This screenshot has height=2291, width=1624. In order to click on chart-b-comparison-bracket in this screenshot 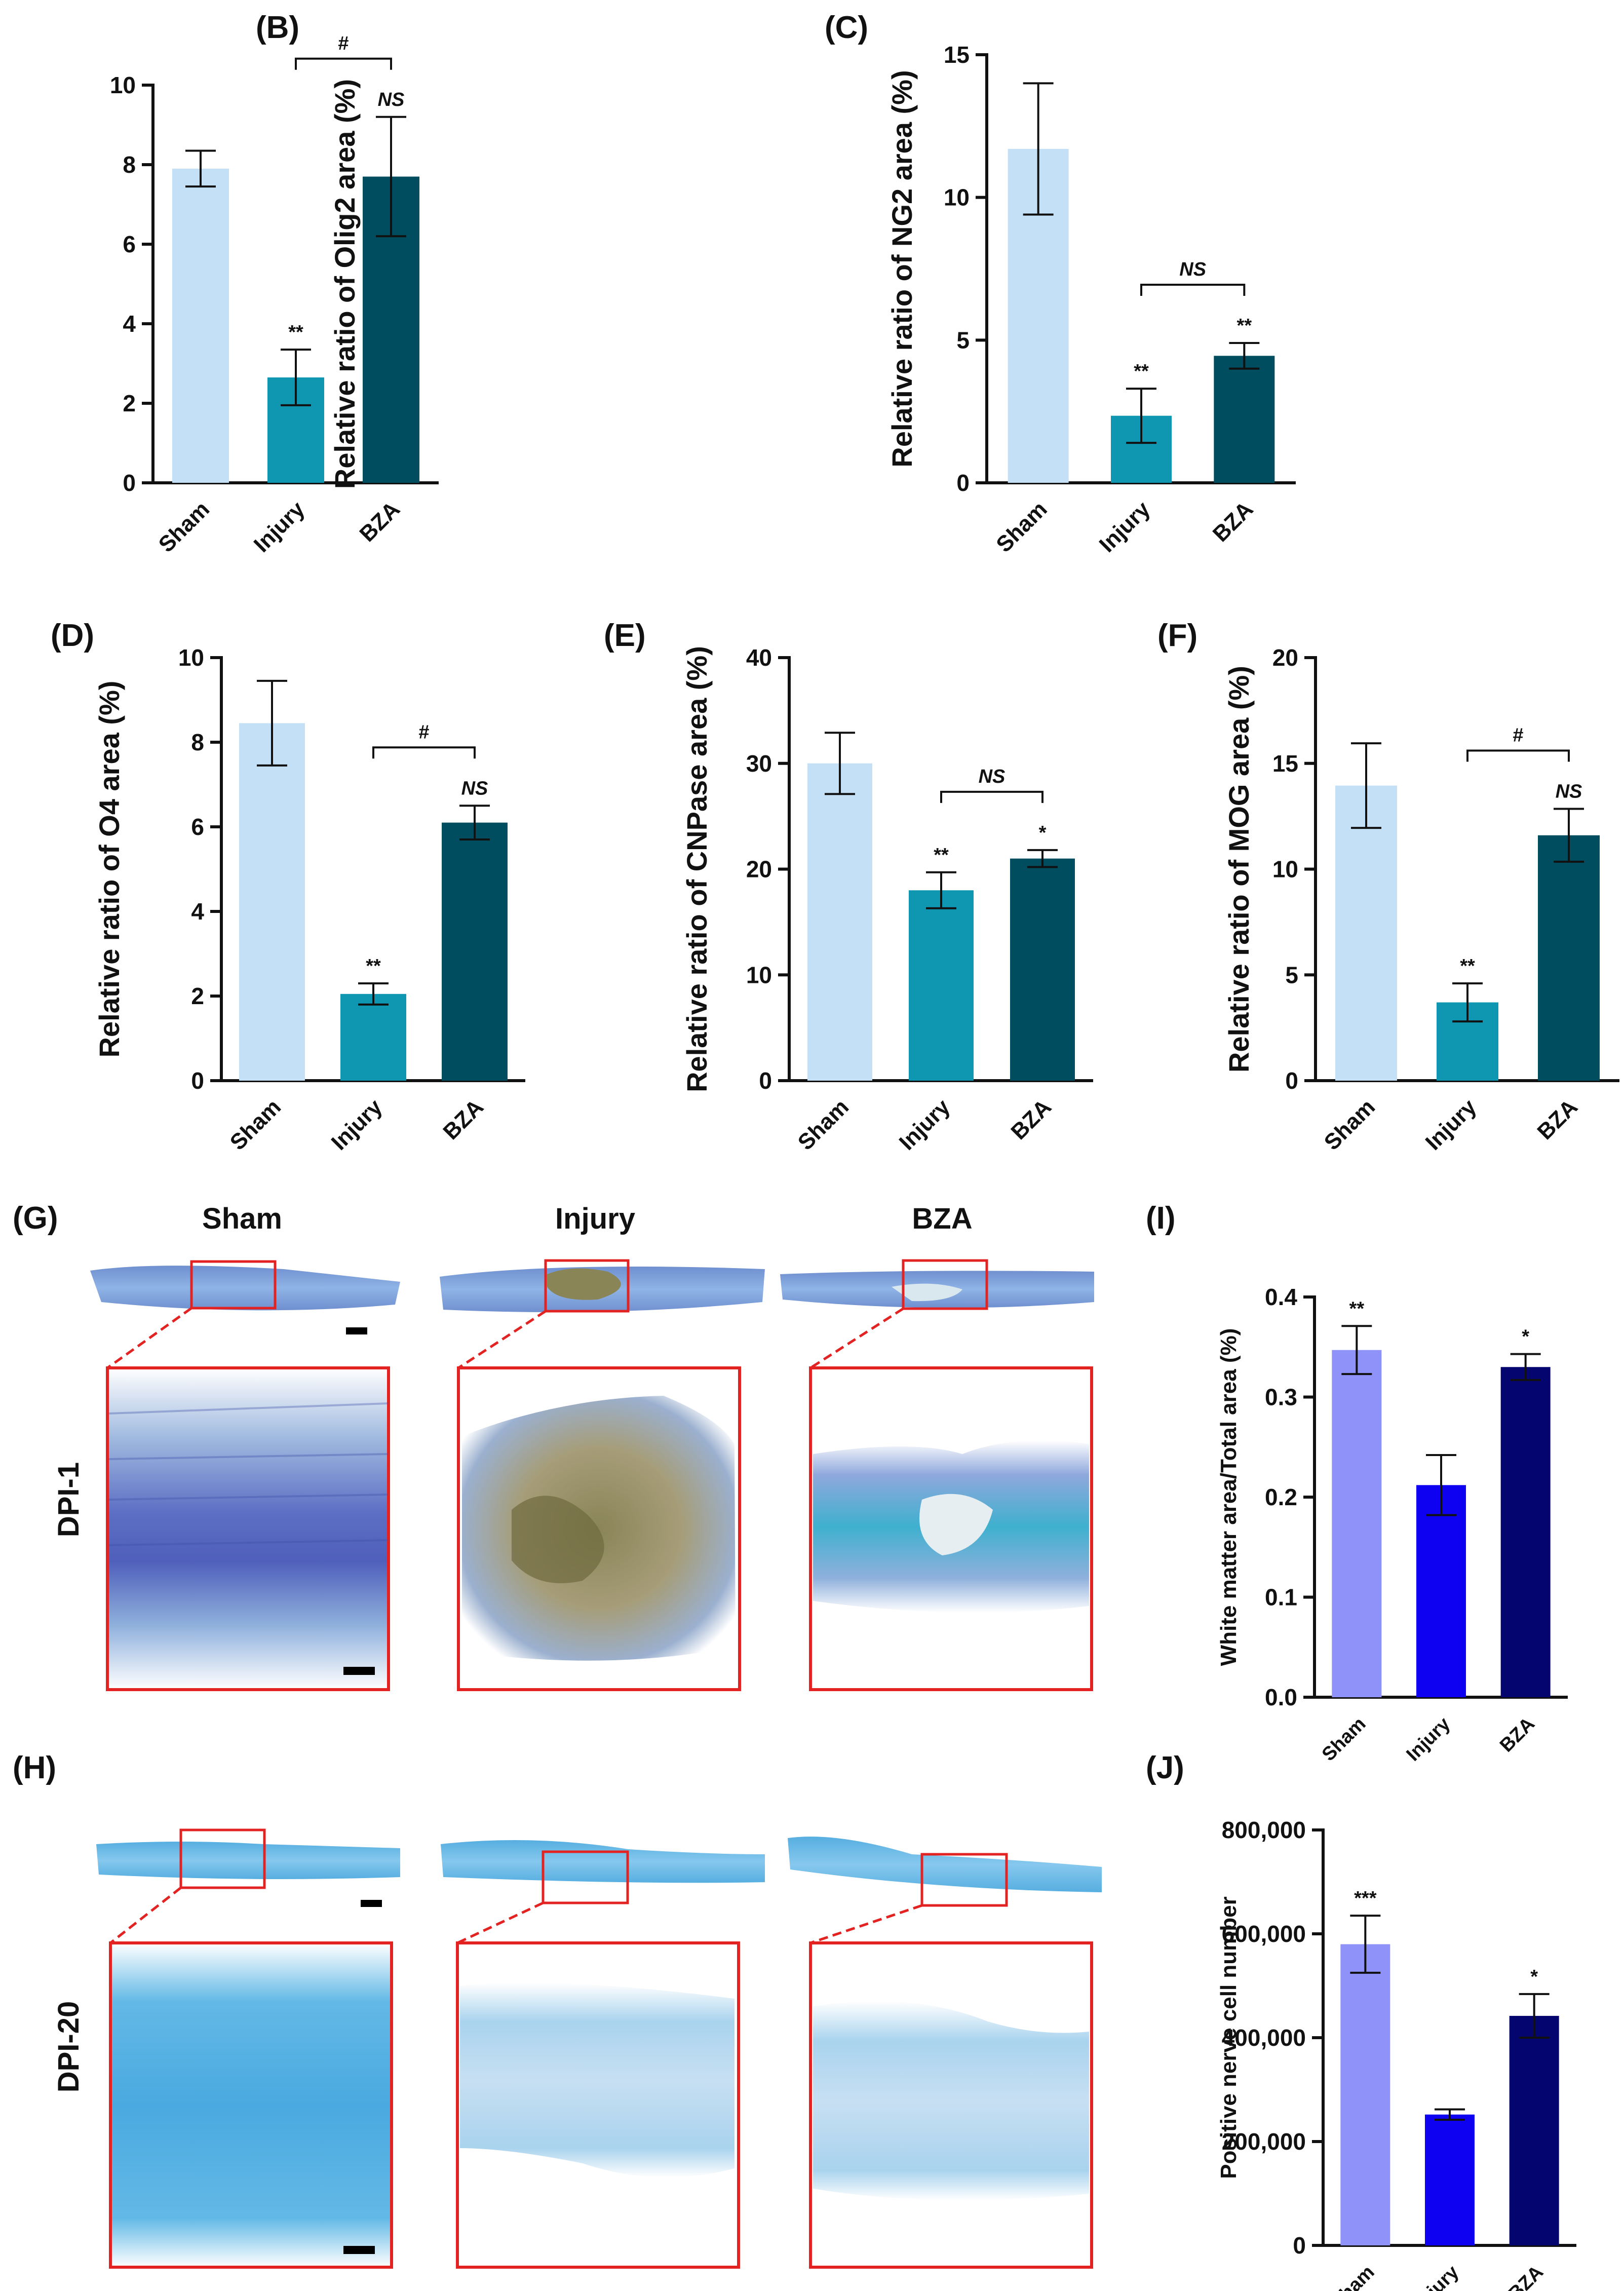, I will do `click(343, 63)`.